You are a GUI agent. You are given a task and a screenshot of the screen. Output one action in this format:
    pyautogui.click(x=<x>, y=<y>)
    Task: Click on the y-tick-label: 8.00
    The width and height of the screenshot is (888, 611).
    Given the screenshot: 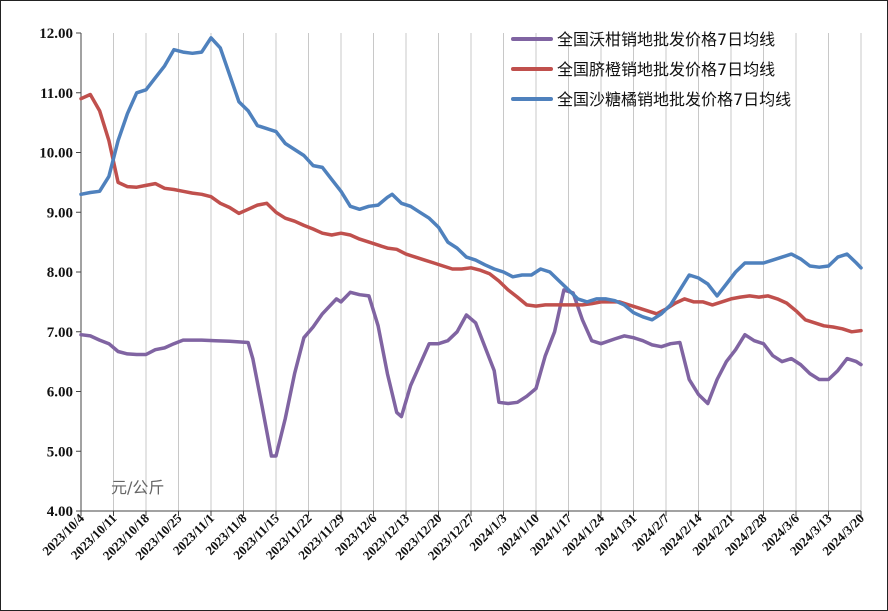 What is the action you would take?
    pyautogui.click(x=60, y=273)
    